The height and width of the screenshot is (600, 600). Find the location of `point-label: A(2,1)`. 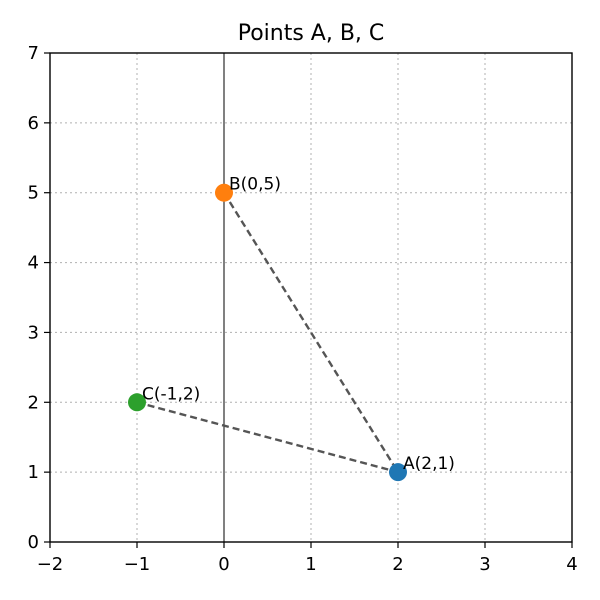

point-label: A(2,1) is located at coordinates (429, 464).